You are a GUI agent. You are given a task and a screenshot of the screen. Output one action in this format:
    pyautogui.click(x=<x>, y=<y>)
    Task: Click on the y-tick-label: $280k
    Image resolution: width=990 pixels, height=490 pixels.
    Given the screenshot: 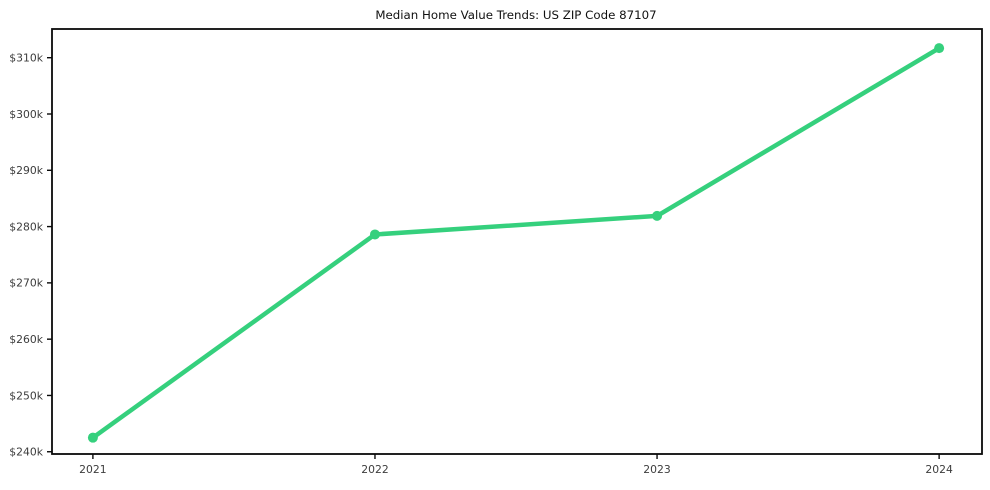 What is the action you would take?
    pyautogui.click(x=26, y=226)
    